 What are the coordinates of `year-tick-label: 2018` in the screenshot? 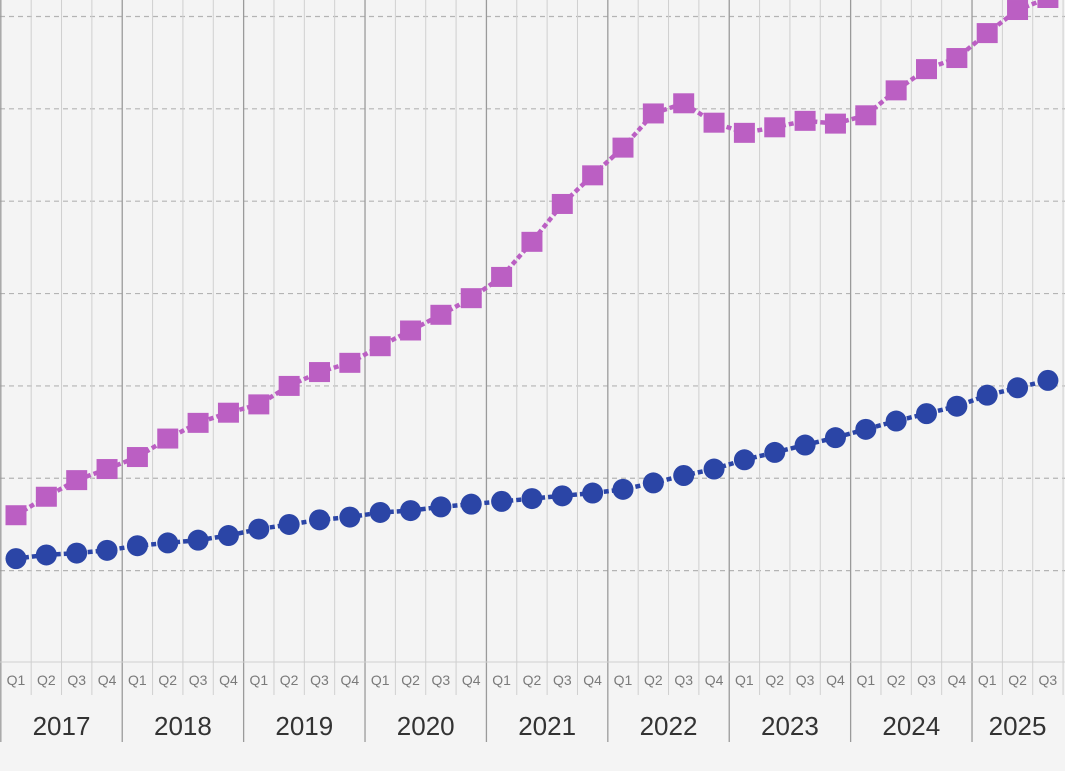 It's located at (183, 726).